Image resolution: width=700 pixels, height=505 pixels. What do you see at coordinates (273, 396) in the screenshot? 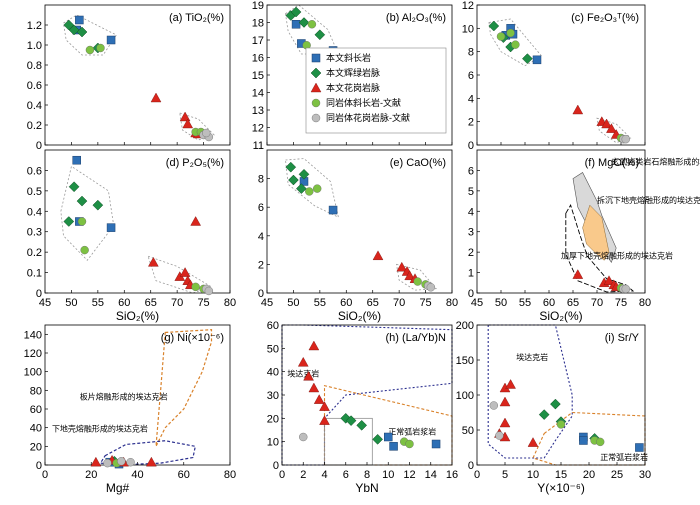
I see `y-tick-label: 30` at bounding box center [273, 396].